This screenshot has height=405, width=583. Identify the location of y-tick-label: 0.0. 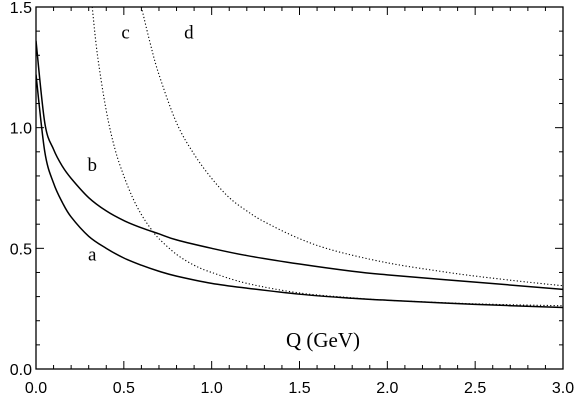
(21, 370).